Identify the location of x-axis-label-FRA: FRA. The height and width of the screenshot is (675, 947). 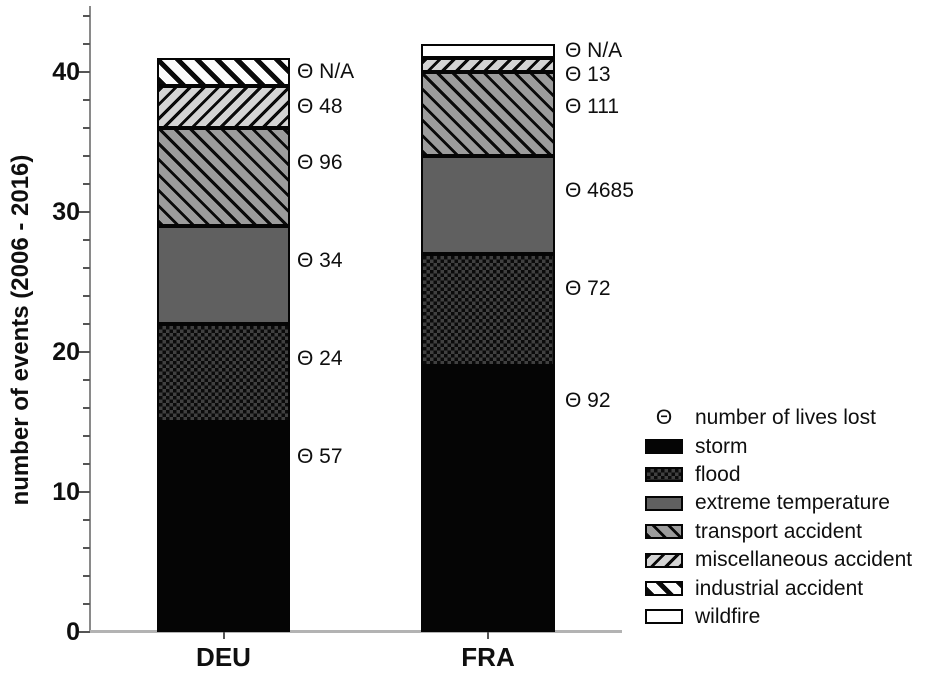
(488, 657).